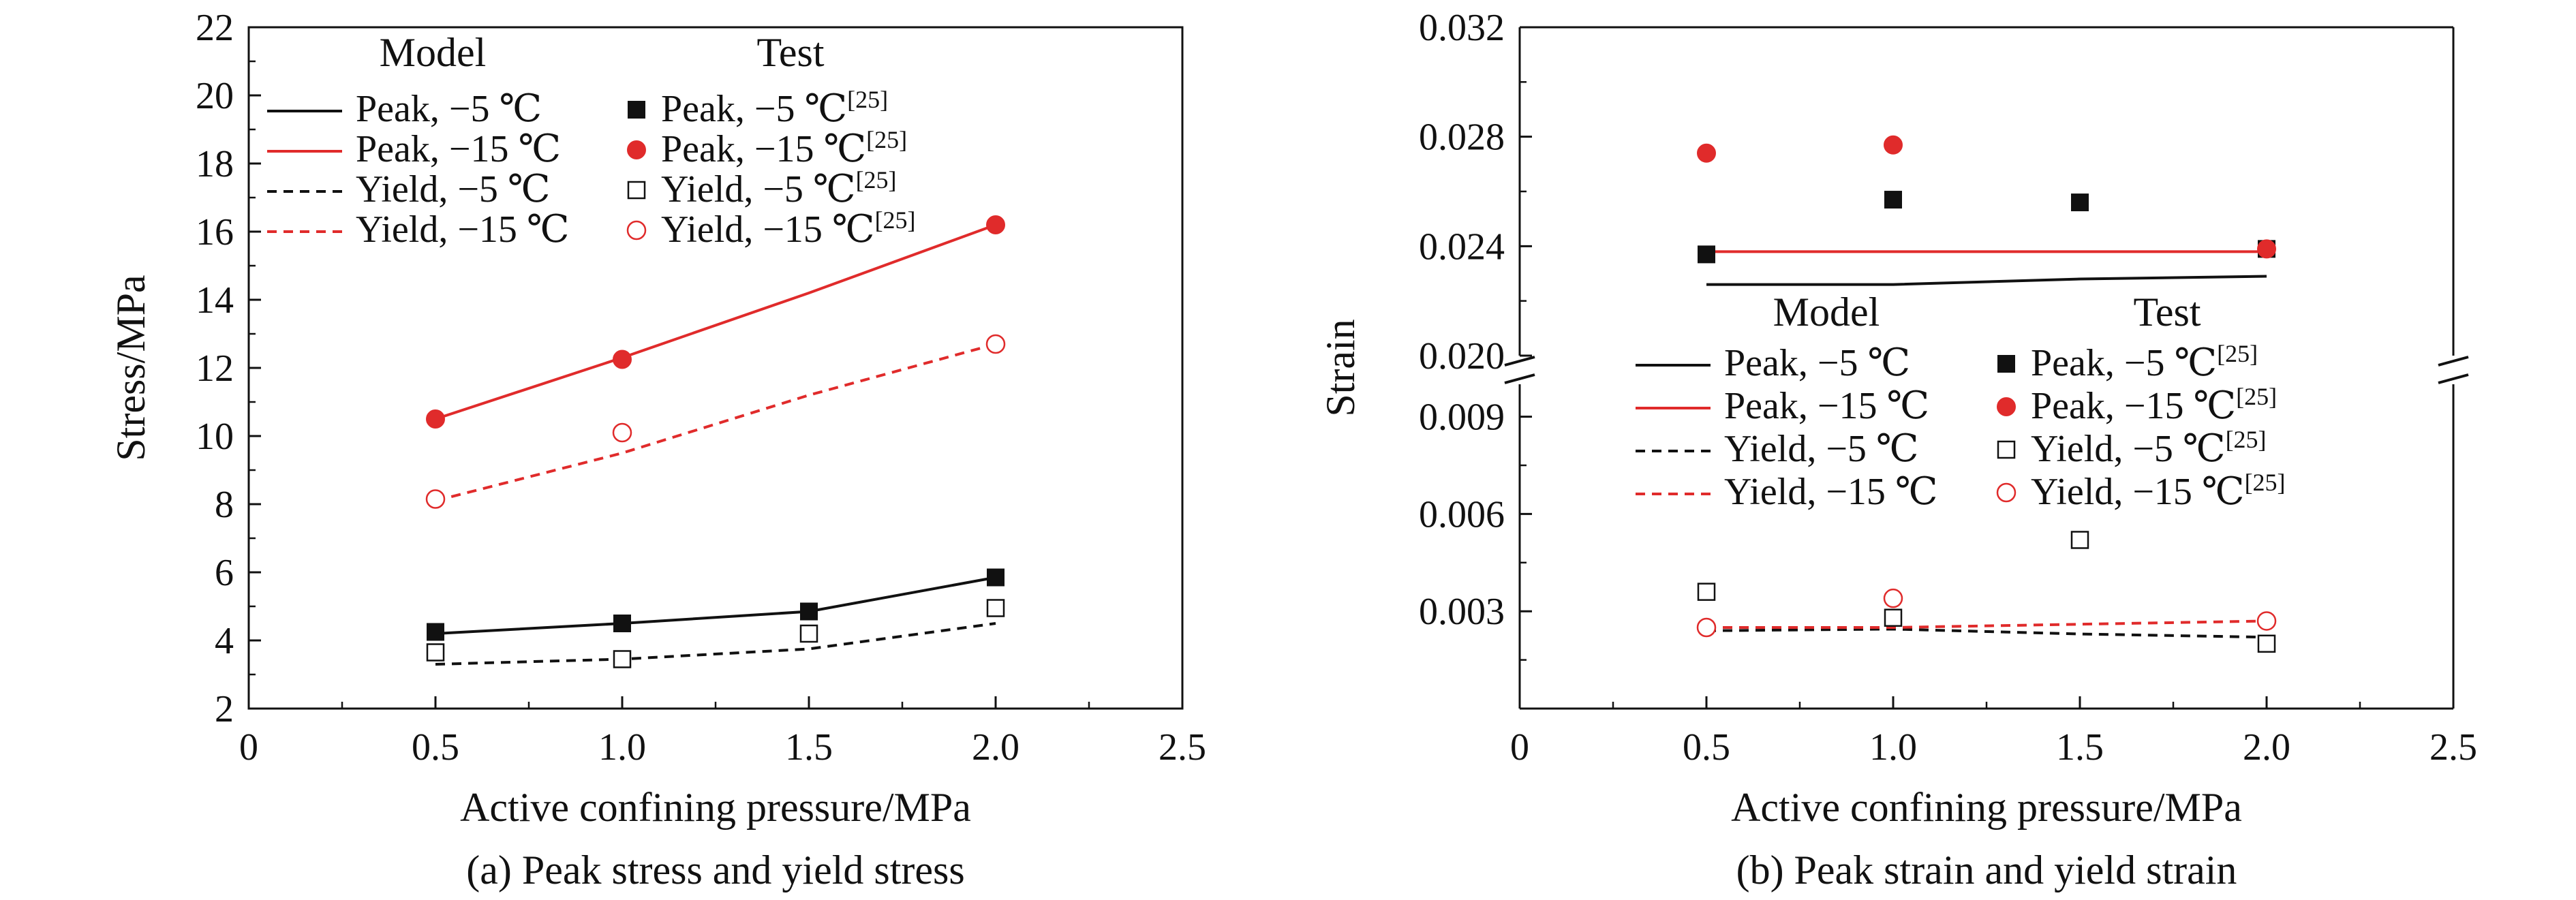 The height and width of the screenshot is (900, 2576). I want to click on chart-caption: (b) Peak strain and yield strain, so click(1986, 870).